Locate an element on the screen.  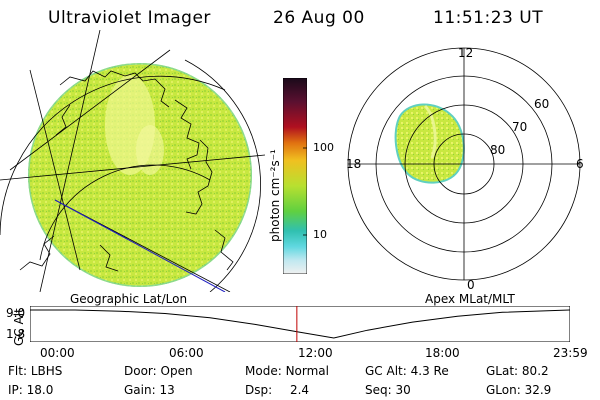
polar-label-12: 12 is located at coordinates (466, 53).